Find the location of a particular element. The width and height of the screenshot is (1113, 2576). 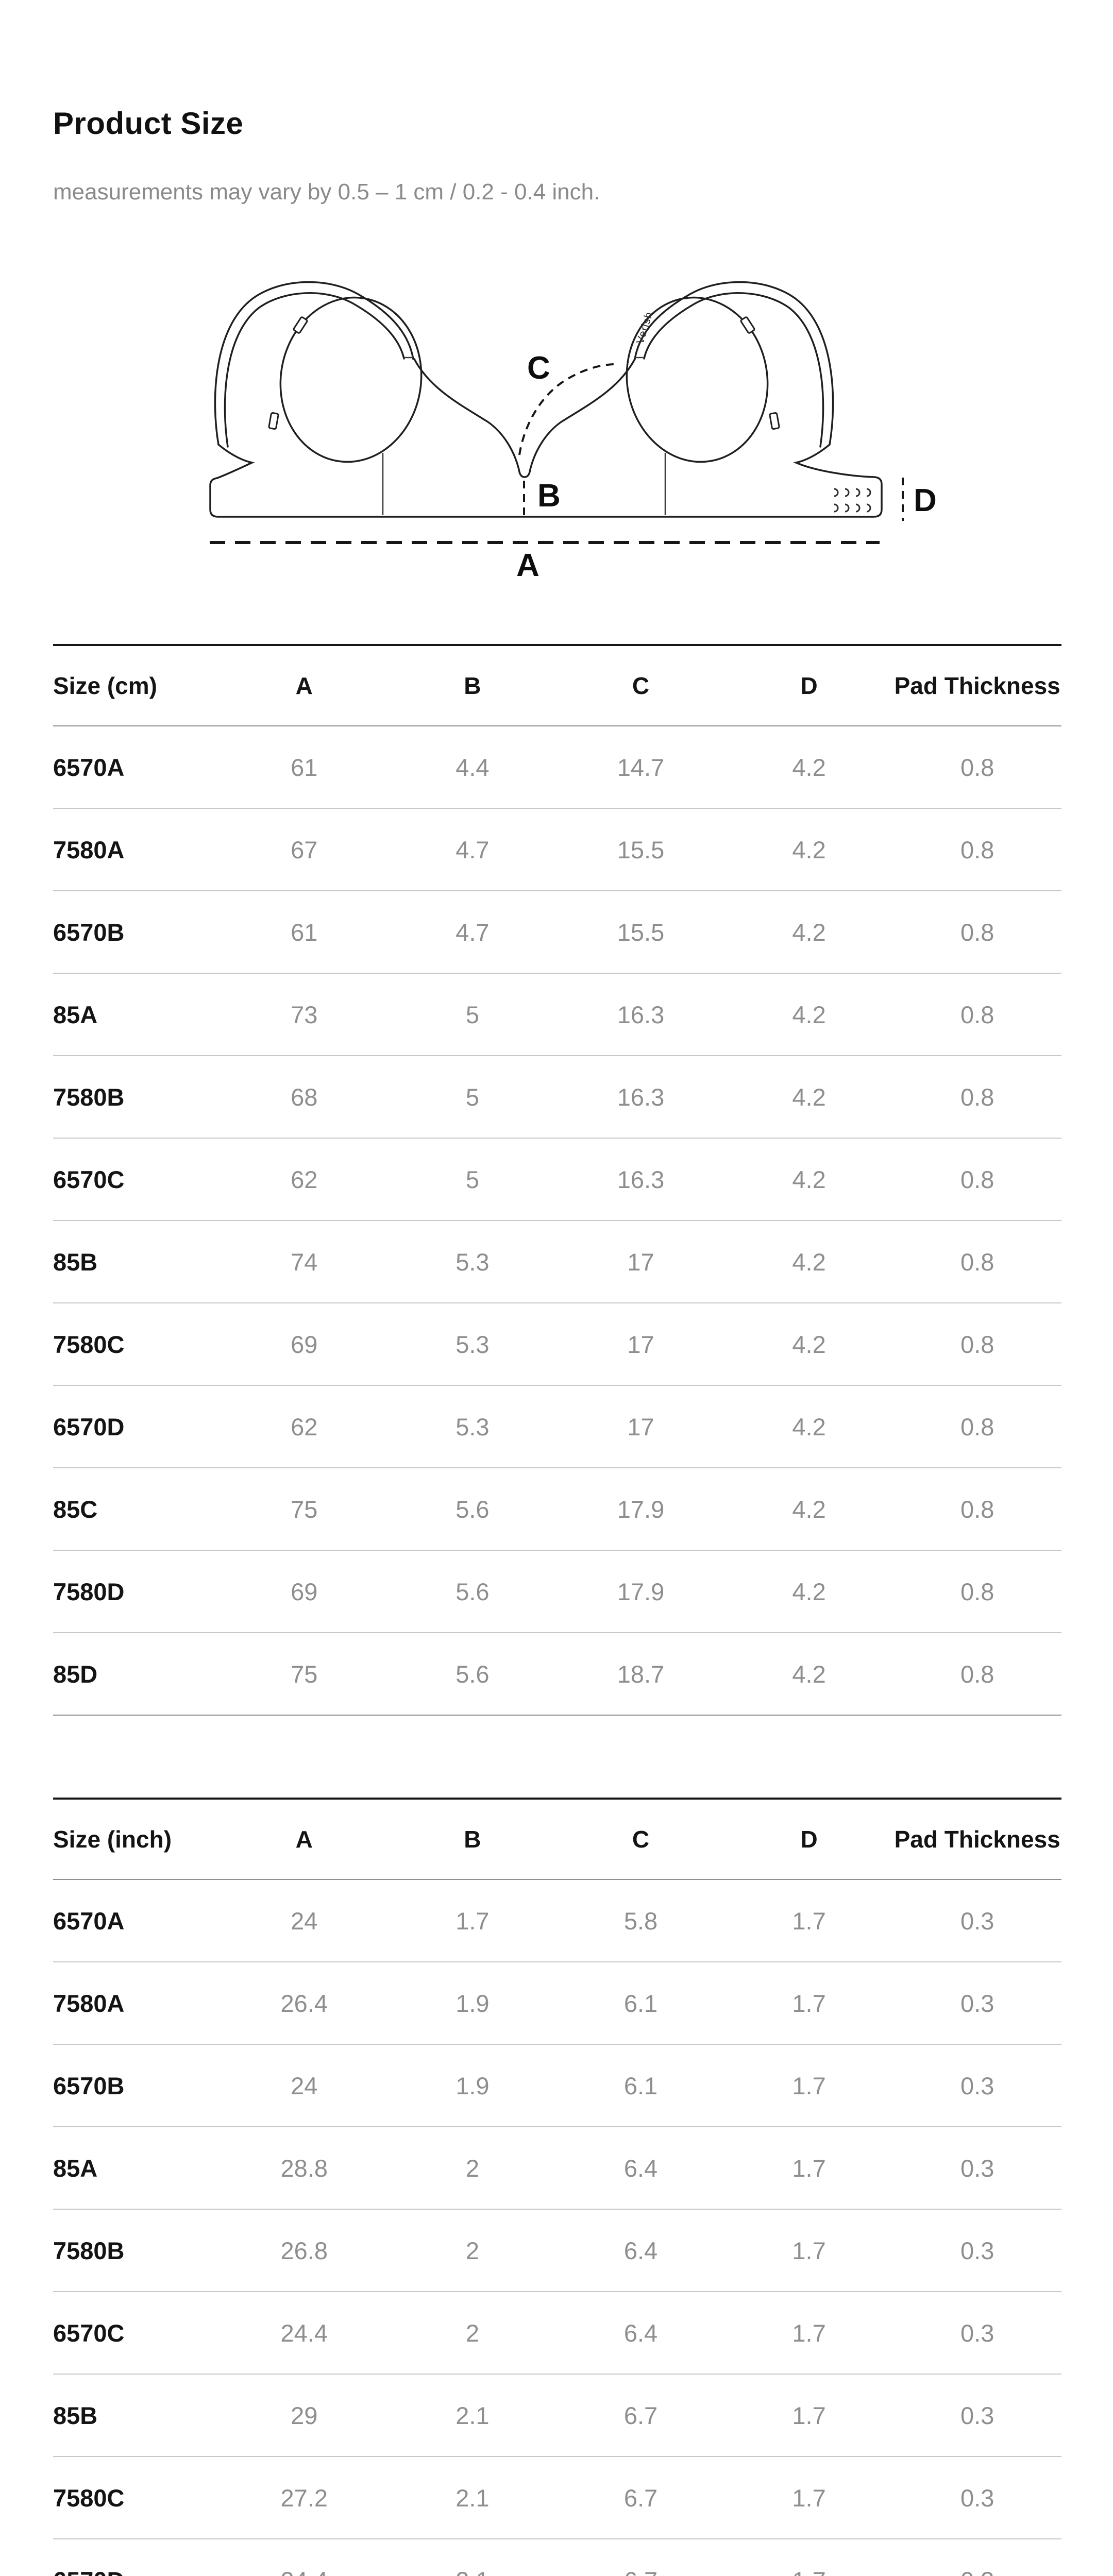

size-unit-header: Size (inch) is located at coordinates (136, 1839).